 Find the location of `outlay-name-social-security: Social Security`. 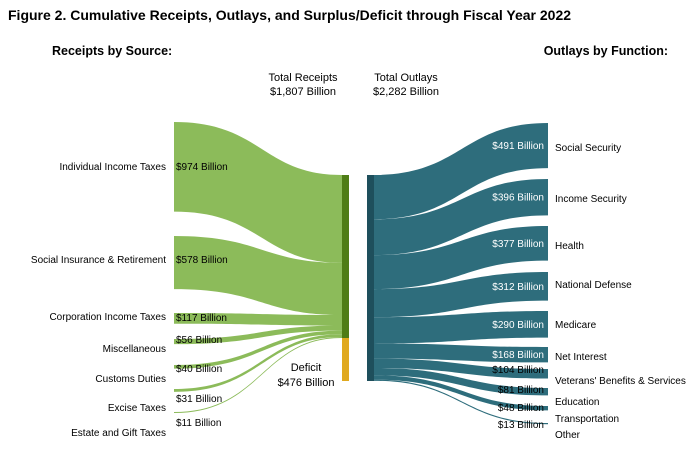

outlay-name-social-security: Social Security is located at coordinates (588, 148).